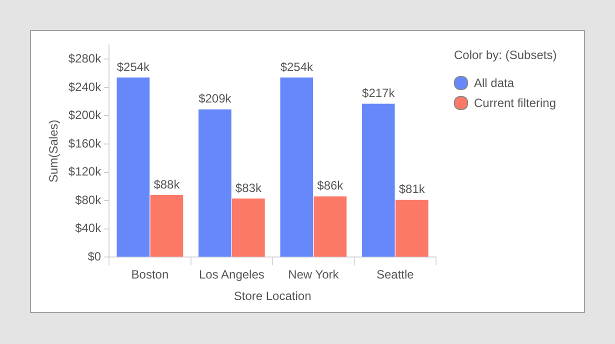 The width and height of the screenshot is (615, 344). What do you see at coordinates (494, 83) in the screenshot?
I see `legend-label: All data` at bounding box center [494, 83].